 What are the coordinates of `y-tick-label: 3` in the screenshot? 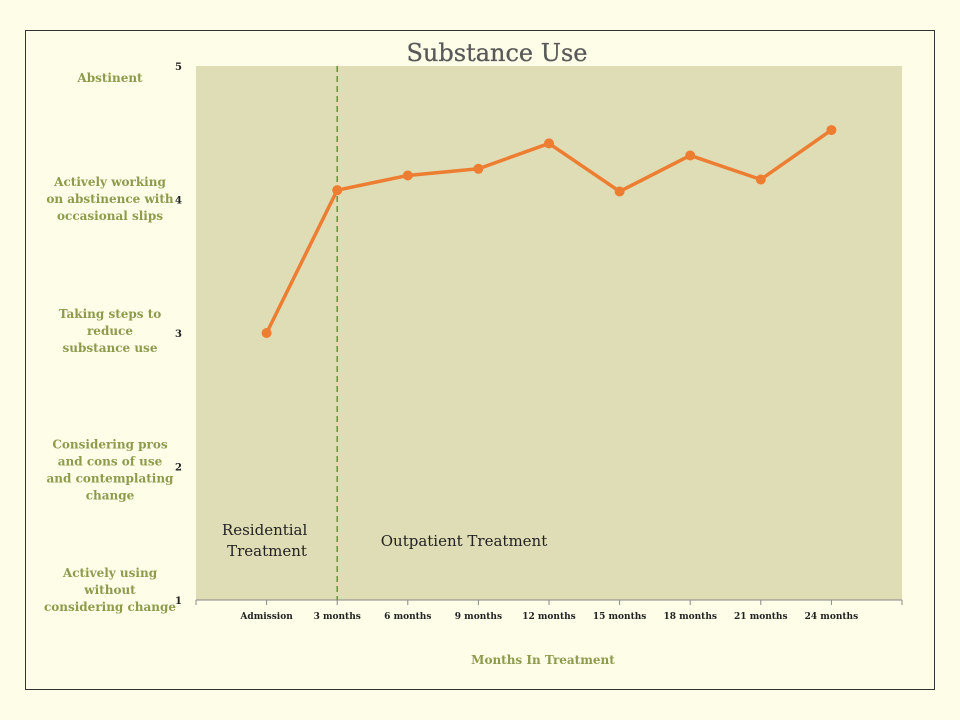 It's located at (178, 334).